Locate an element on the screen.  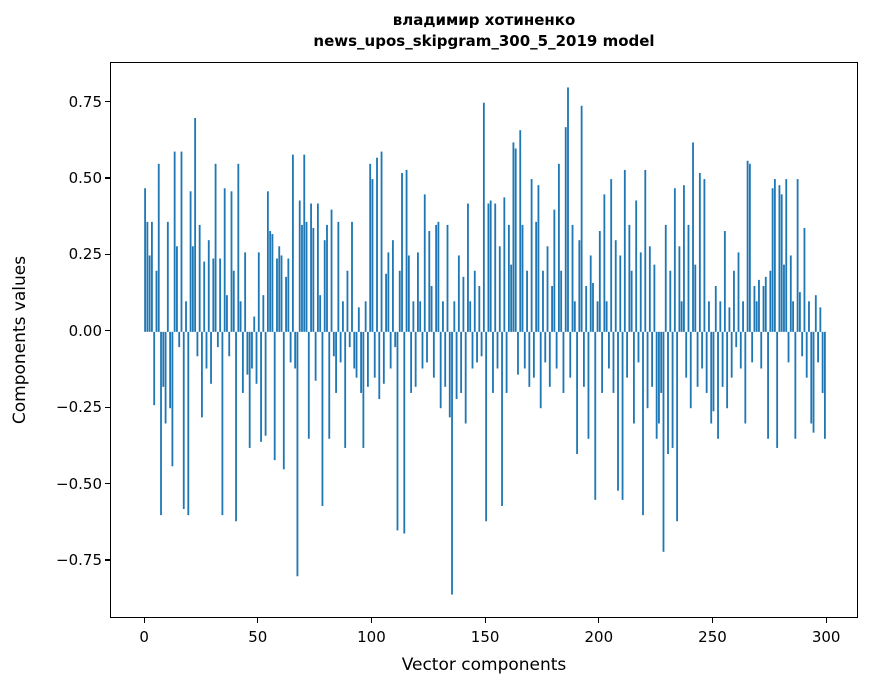
y-axis-label: Components values is located at coordinates (20, 340).